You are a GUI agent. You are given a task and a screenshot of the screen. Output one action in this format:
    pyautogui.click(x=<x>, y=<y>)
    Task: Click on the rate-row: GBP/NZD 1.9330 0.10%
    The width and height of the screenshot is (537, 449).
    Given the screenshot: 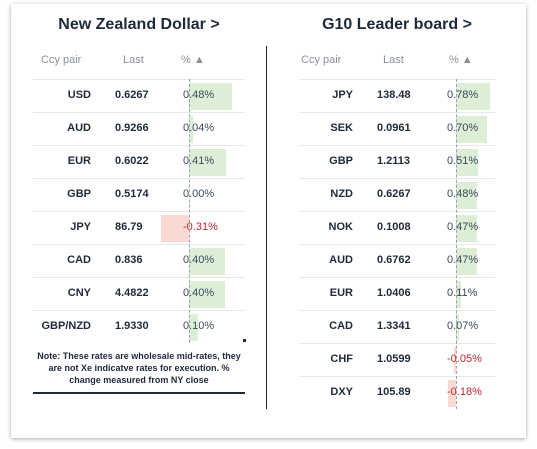 What is the action you would take?
    pyautogui.click(x=139, y=326)
    